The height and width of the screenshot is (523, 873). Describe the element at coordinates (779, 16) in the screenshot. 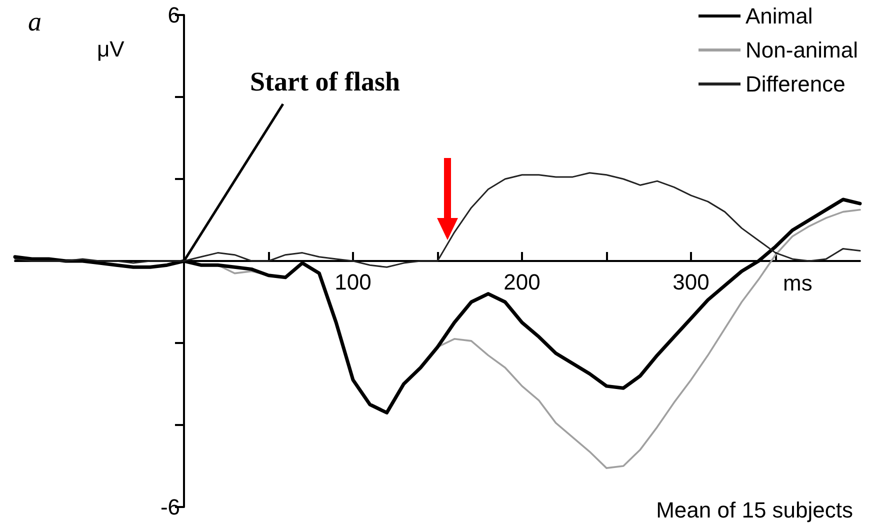

I see `legend-label: Animal` at that location.